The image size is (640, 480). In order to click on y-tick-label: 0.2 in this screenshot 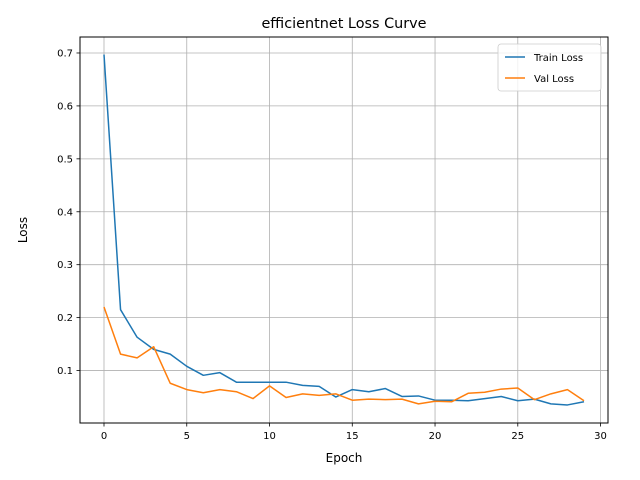, I will do `click(65, 318)`.